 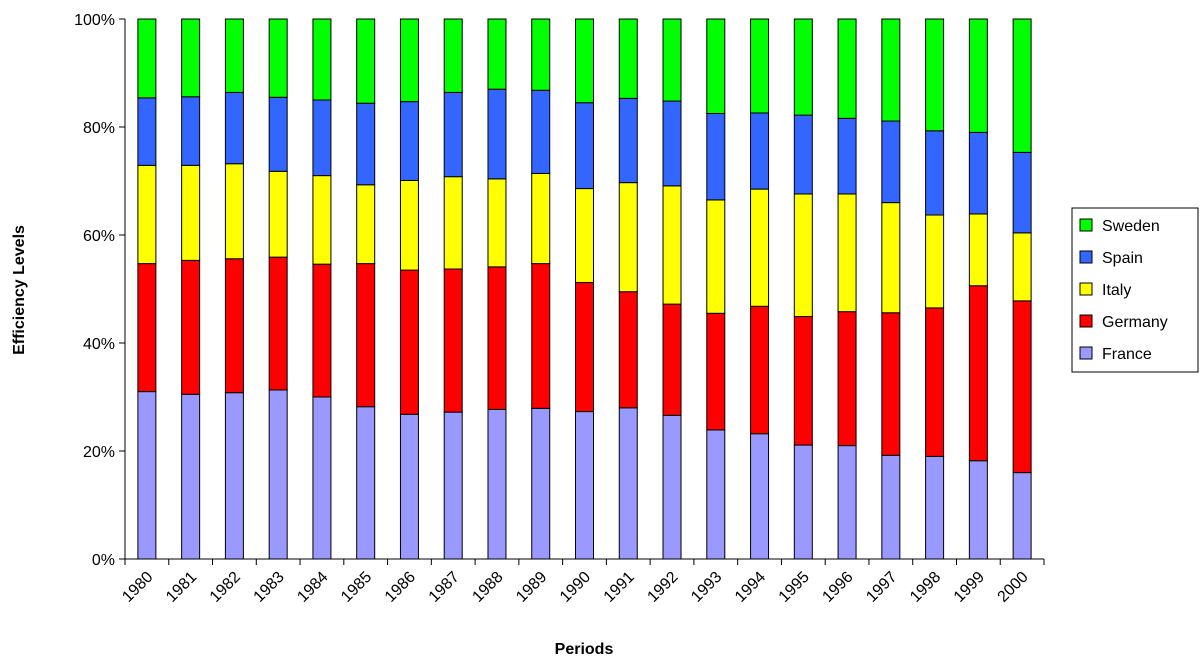 What do you see at coordinates (978, 173) in the screenshot?
I see `bar-spain-1999` at bounding box center [978, 173].